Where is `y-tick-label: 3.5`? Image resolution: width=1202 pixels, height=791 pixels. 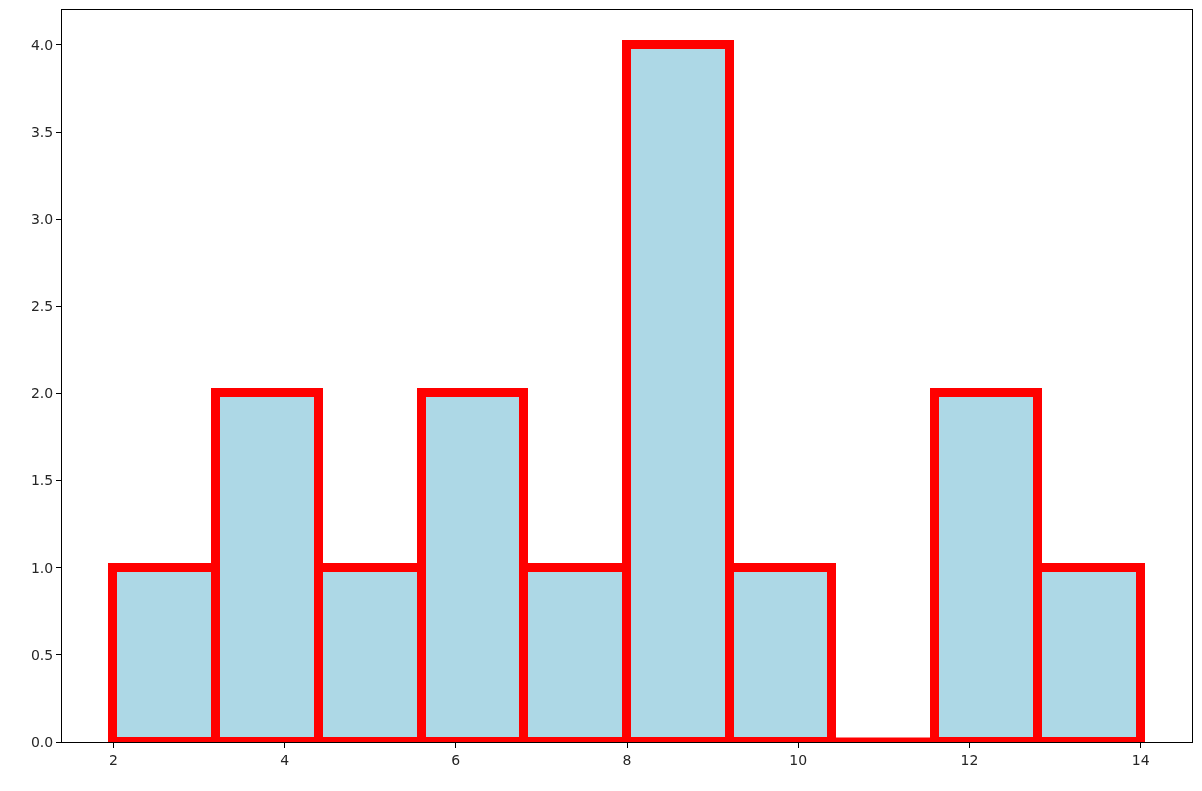
y-tick-label: 3.5 is located at coordinates (42, 131).